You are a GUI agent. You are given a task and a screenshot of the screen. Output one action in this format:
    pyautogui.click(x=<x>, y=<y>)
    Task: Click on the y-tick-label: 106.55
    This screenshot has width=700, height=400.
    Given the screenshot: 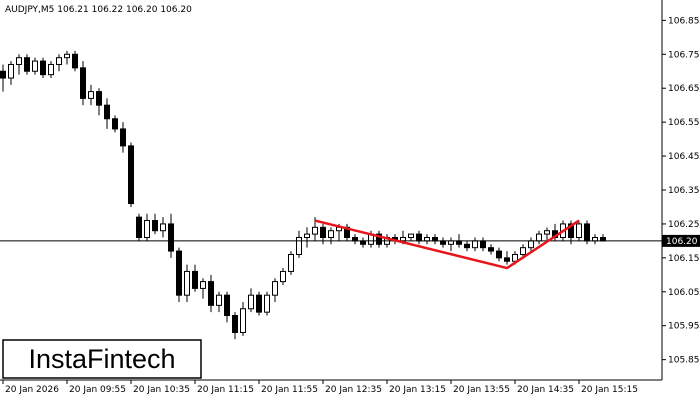 What is the action you would take?
    pyautogui.click(x=684, y=123)
    